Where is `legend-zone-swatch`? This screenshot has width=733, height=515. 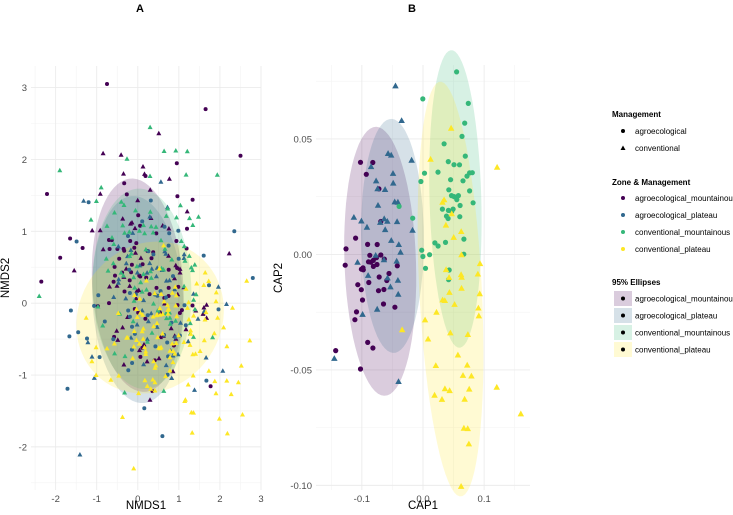 legend-zone-swatch is located at coordinates (623, 198).